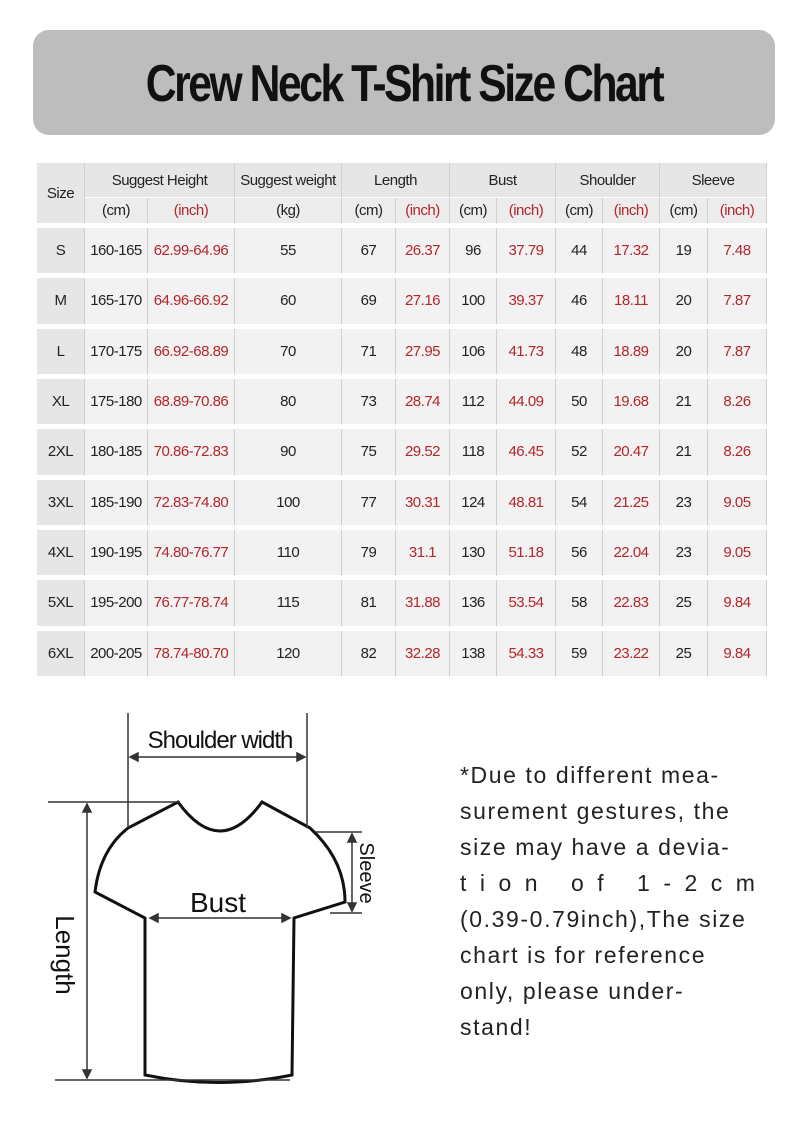  Describe the element at coordinates (191, 452) in the screenshot. I see `data-cell: 70.86-72.83` at that location.